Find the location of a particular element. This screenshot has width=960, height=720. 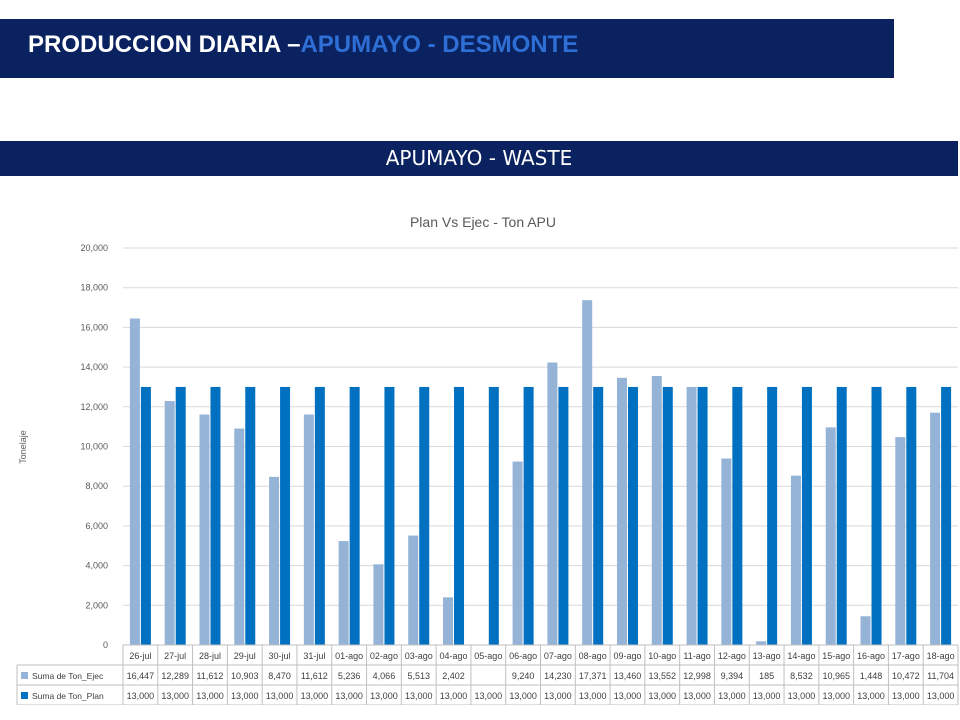

data-label: 8,470 is located at coordinates (279, 676).